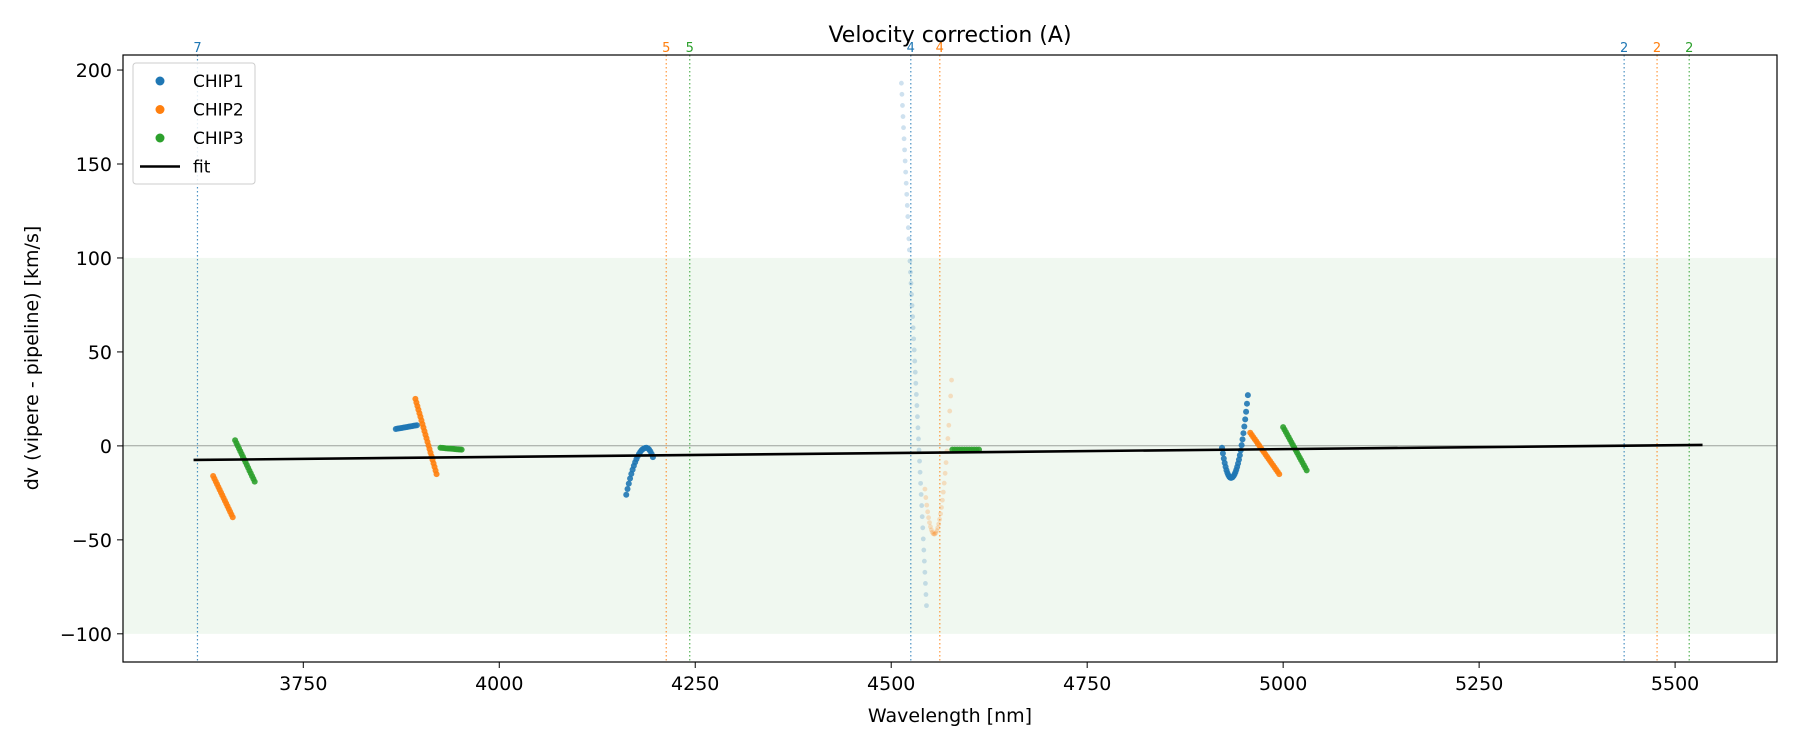  What do you see at coordinates (218, 139) in the screenshot?
I see `legend-label: CHIP3` at bounding box center [218, 139].